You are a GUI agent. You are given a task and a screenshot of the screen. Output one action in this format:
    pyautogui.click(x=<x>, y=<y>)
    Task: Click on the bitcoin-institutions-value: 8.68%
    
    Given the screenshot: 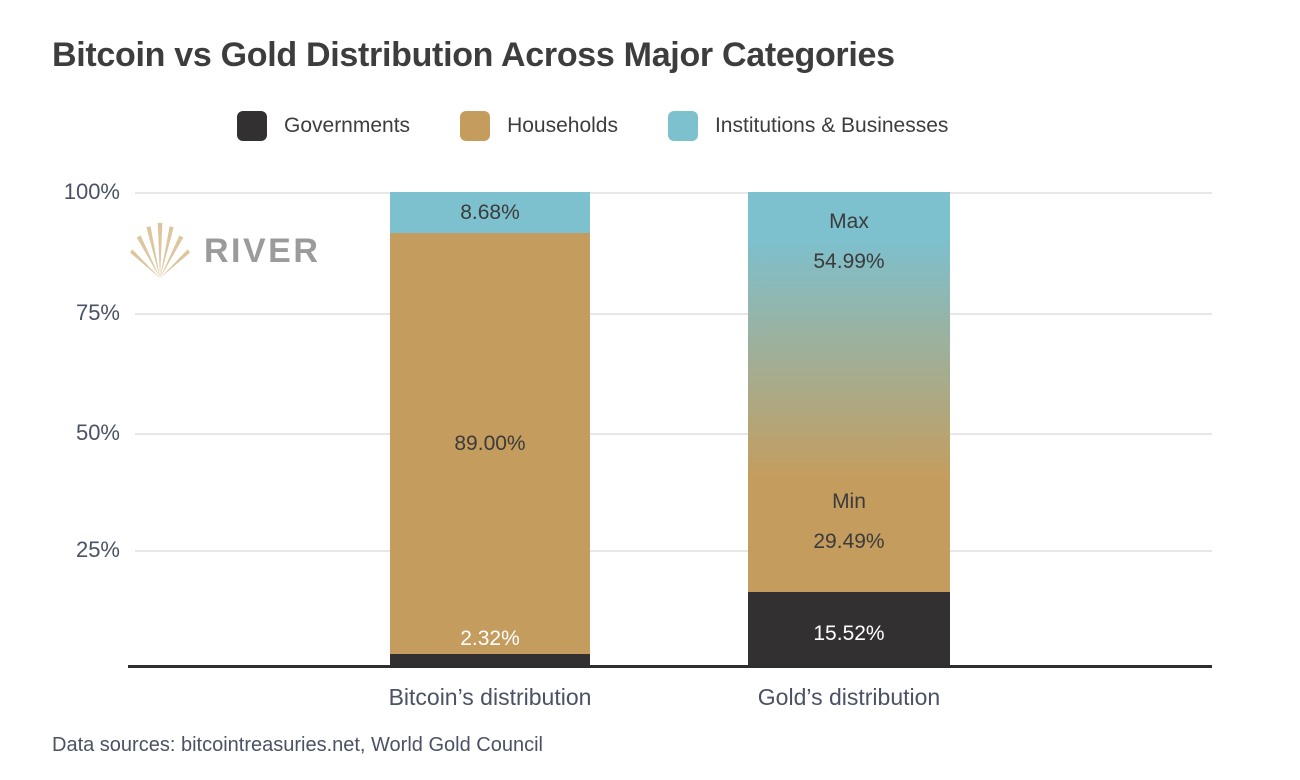 What is the action you would take?
    pyautogui.click(x=490, y=212)
    